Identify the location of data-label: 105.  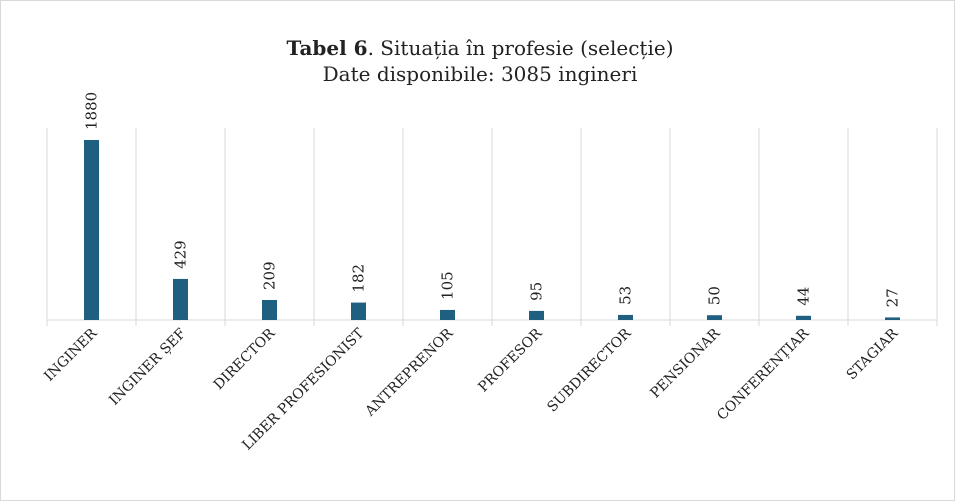
(448, 285).